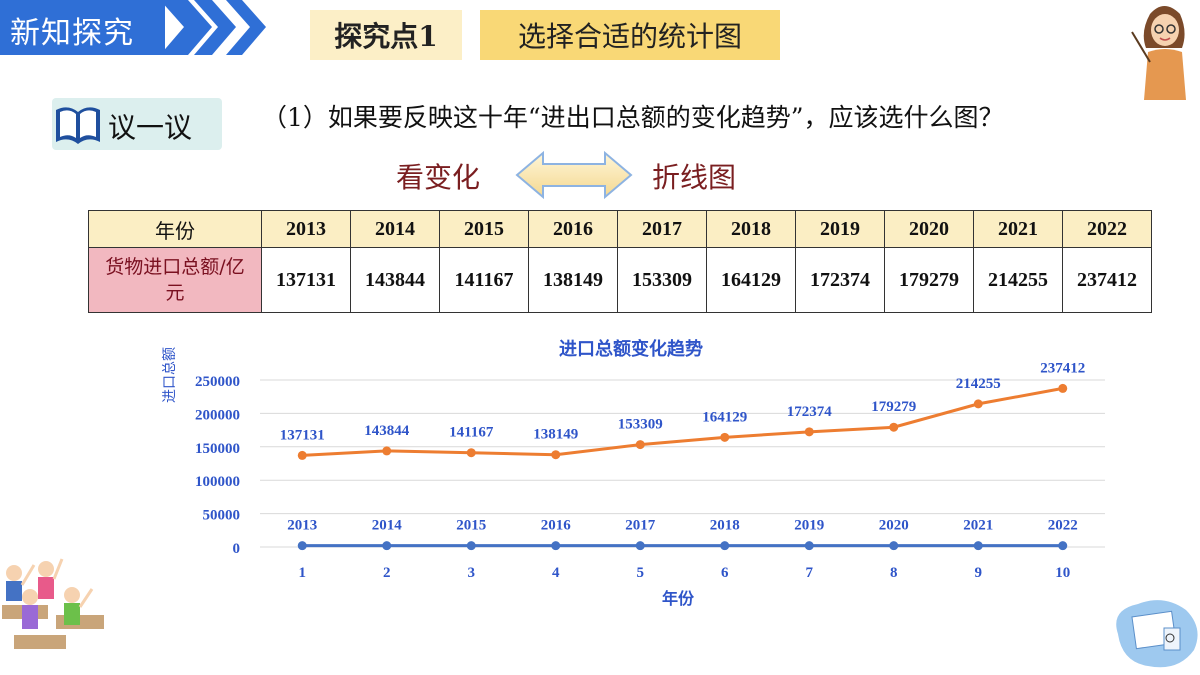 The width and height of the screenshot is (1200, 675). Describe the element at coordinates (395, 229) in the screenshot. I see `year-cell: 2014` at that location.